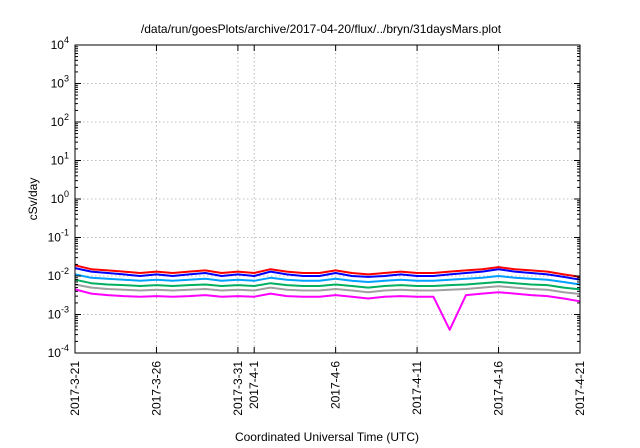  Describe the element at coordinates (65, 233) in the screenshot. I see `y-tick-exponent: -1` at that location.